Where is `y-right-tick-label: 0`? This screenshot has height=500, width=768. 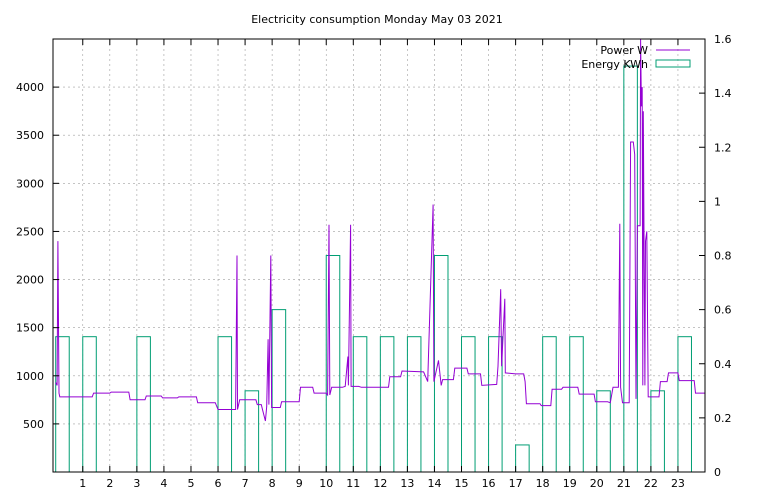
y-right-tick-label: 0 is located at coordinates (717, 472).